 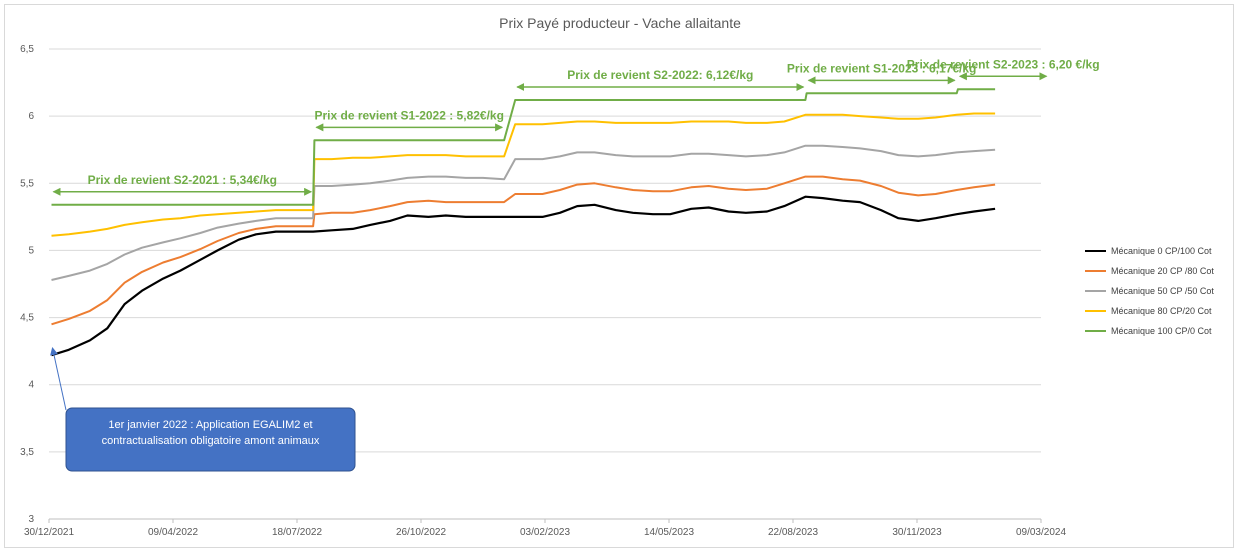 I want to click on legend-entry: Mécanique 100 CP/0 Cot, so click(x=1161, y=331).